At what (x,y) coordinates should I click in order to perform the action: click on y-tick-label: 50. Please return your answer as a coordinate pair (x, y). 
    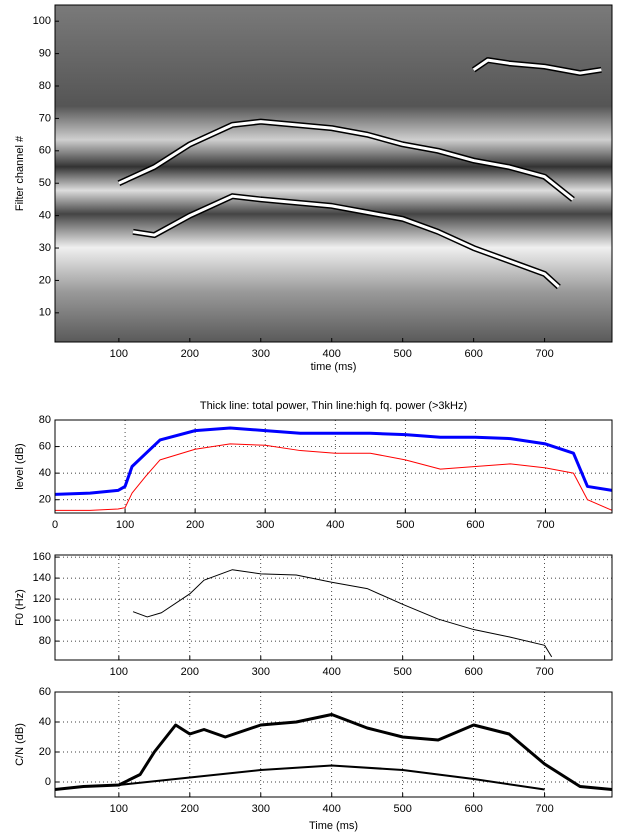
    Looking at the image, I should click on (45, 183).